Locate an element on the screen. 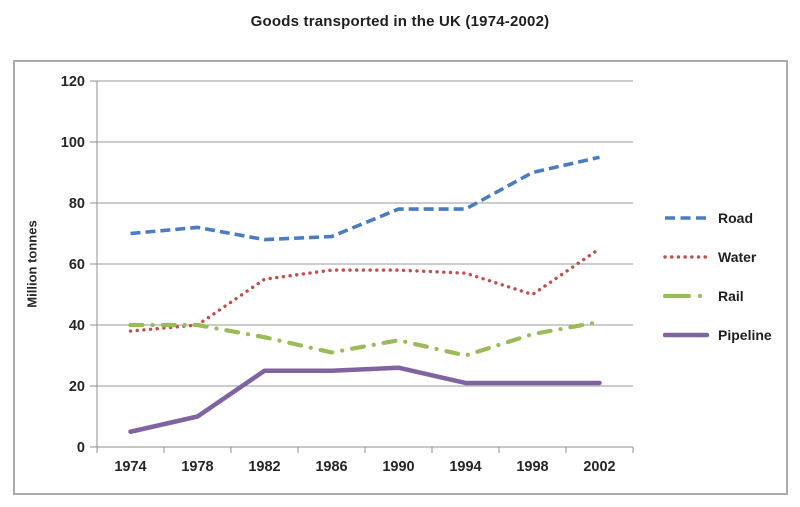 The height and width of the screenshot is (507, 800). y-tick-label-80: 80 is located at coordinates (77, 204).